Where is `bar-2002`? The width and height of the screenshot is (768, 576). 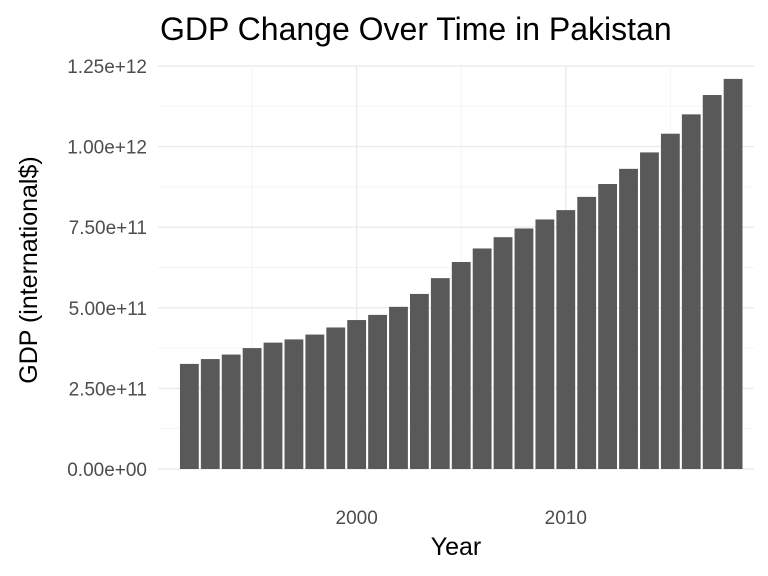 bar-2002 is located at coordinates (398, 387).